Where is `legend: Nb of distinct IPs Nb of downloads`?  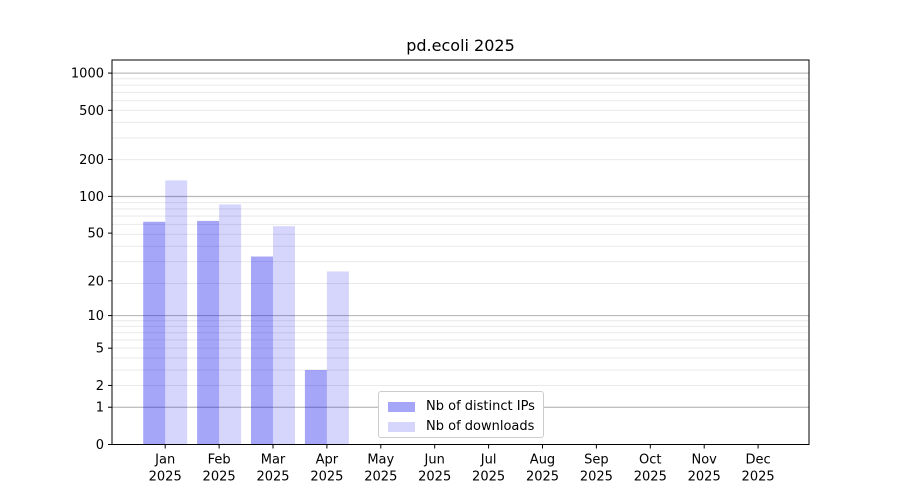 legend: Nb of distinct IPs Nb of downloads is located at coordinates (461, 414).